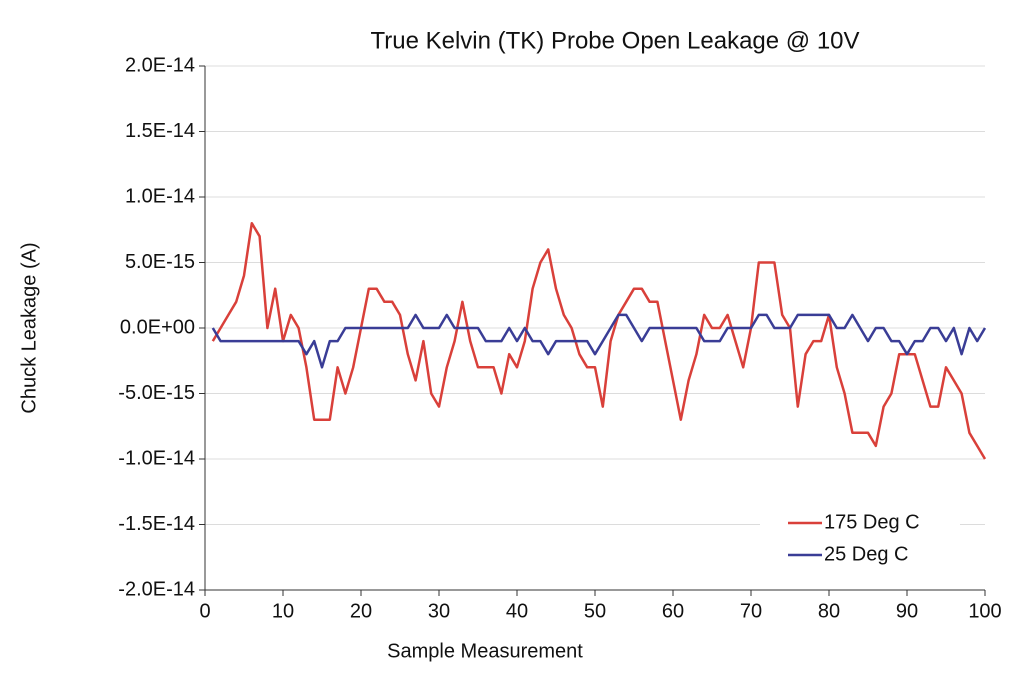 Image resolution: width=1020 pixels, height=674 pixels. I want to click on x-tick-label: 20, so click(361, 611).